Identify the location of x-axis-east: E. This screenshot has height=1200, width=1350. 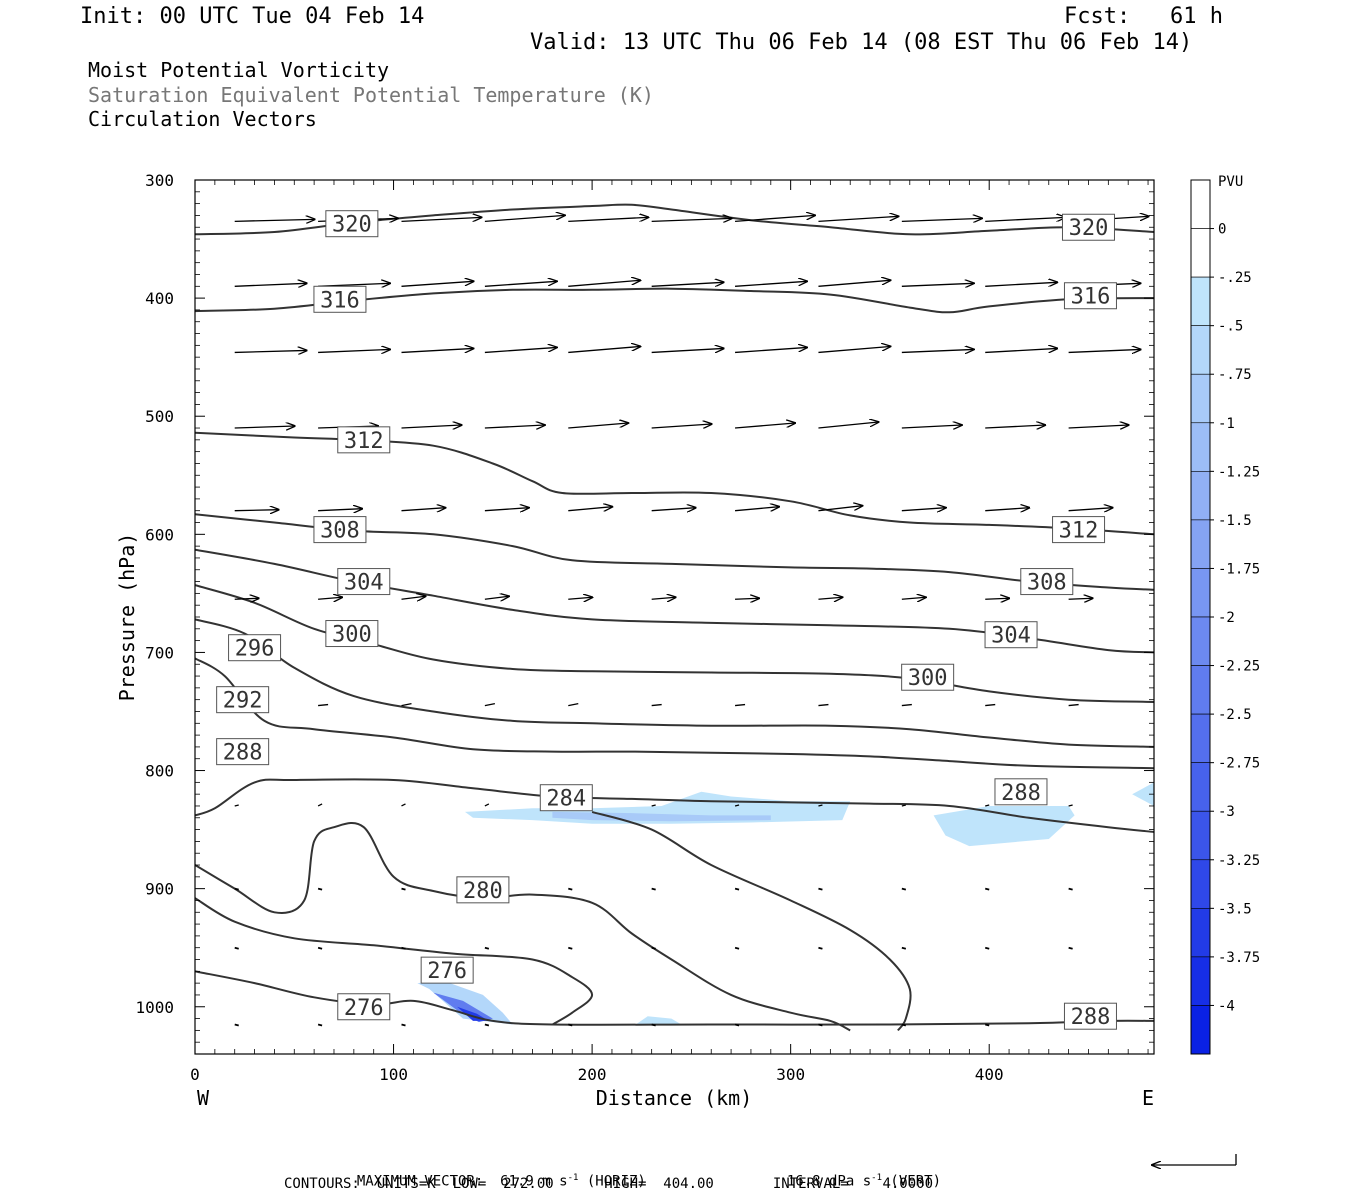
(1148, 1098).